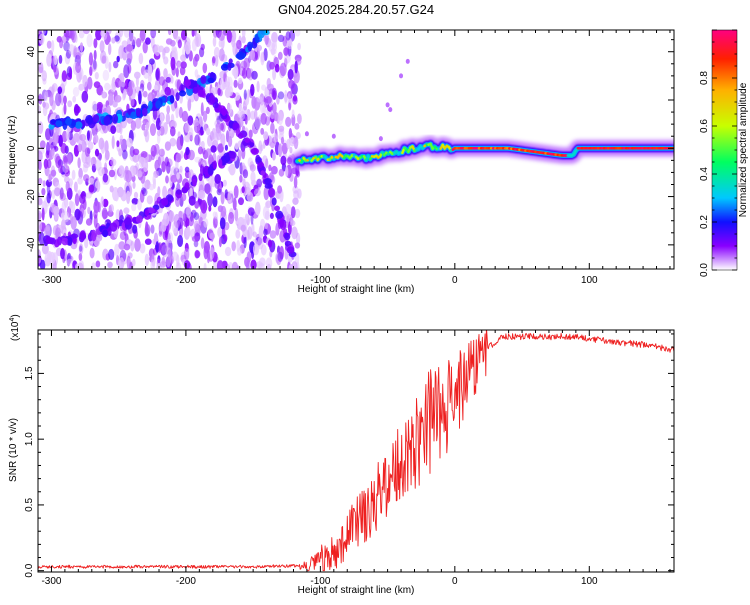  I want to click on colorbar-tick-label: 0.8, so click(704, 78).